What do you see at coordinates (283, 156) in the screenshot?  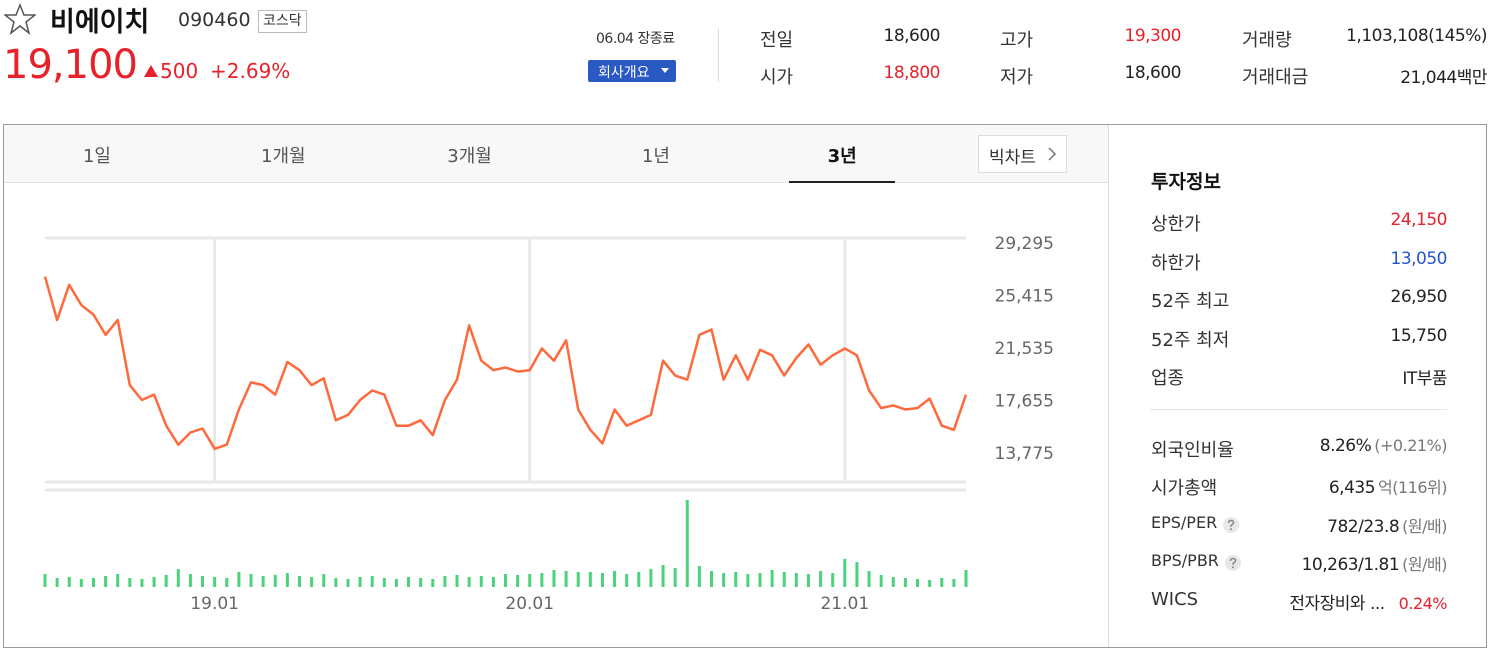 I see `tab: 1개월` at bounding box center [283, 156].